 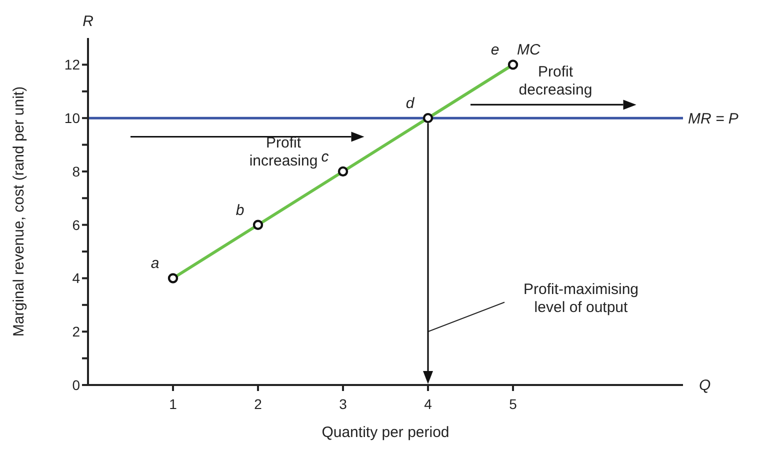 I want to click on x-axis-title: Quantity per period, so click(x=386, y=432).